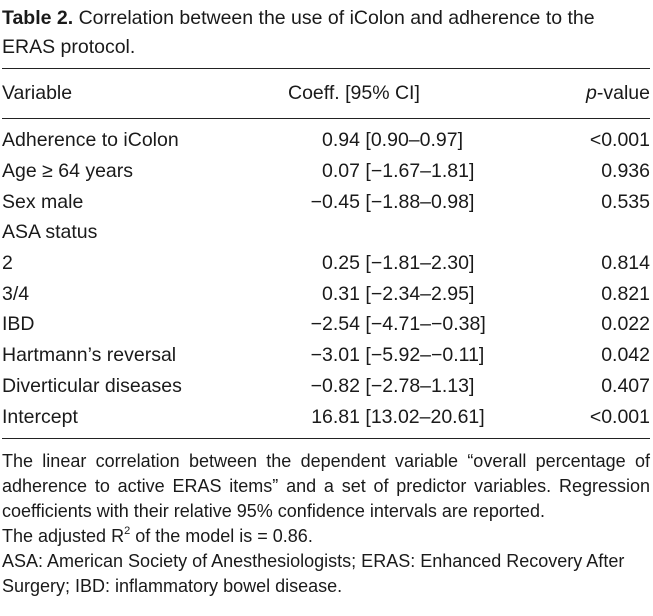 This screenshot has width=653, height=616. What do you see at coordinates (335, 324) in the screenshot?
I see `coef-value: −2.54` at bounding box center [335, 324].